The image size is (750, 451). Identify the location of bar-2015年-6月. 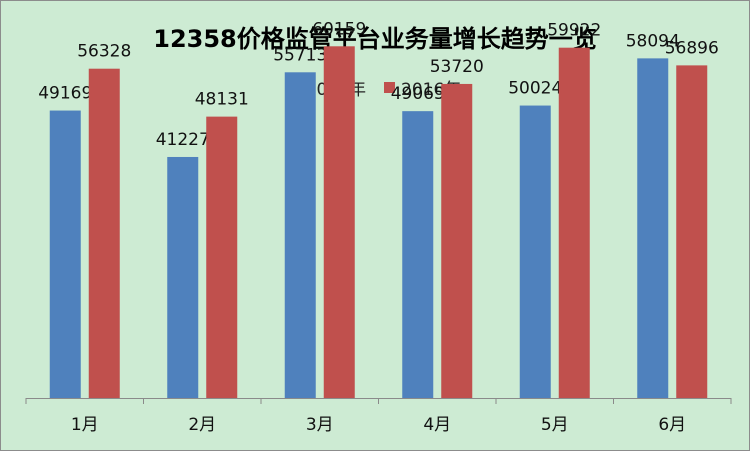
(653, 228).